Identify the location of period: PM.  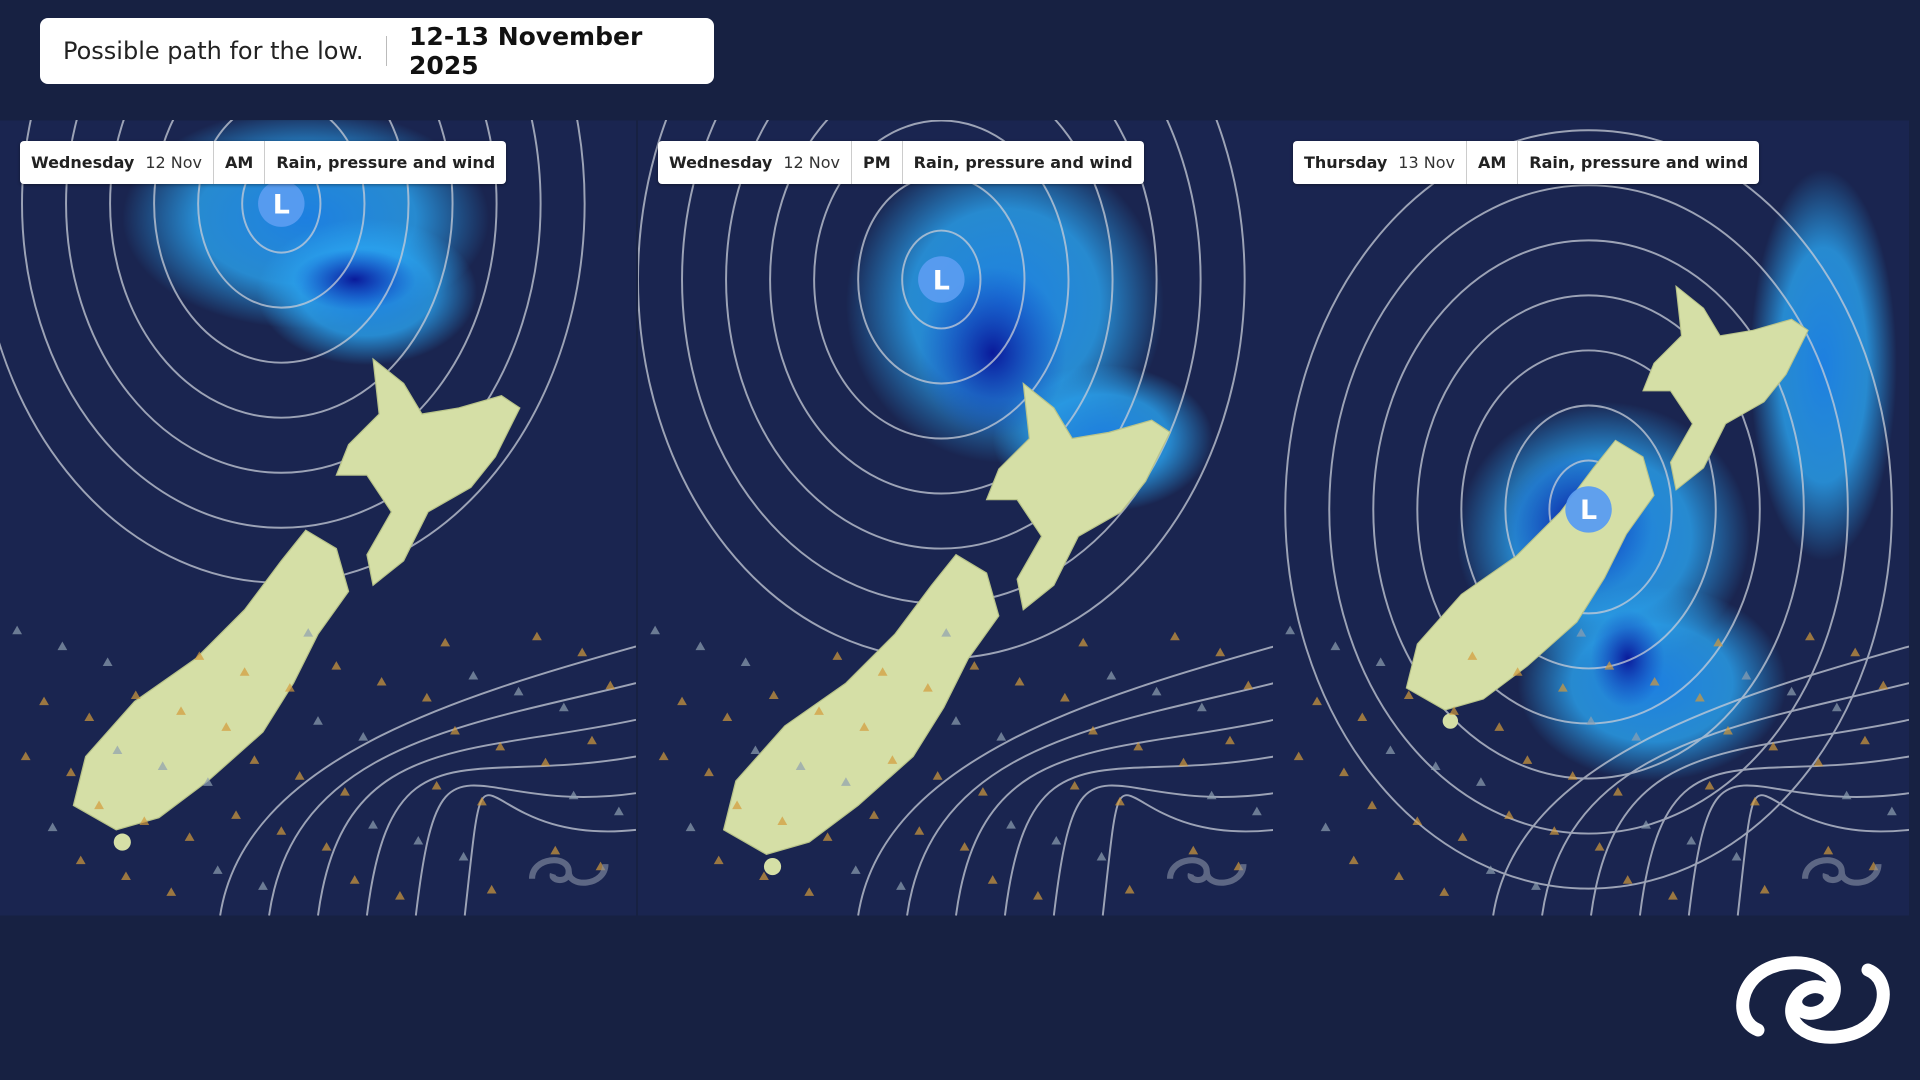
(876, 162).